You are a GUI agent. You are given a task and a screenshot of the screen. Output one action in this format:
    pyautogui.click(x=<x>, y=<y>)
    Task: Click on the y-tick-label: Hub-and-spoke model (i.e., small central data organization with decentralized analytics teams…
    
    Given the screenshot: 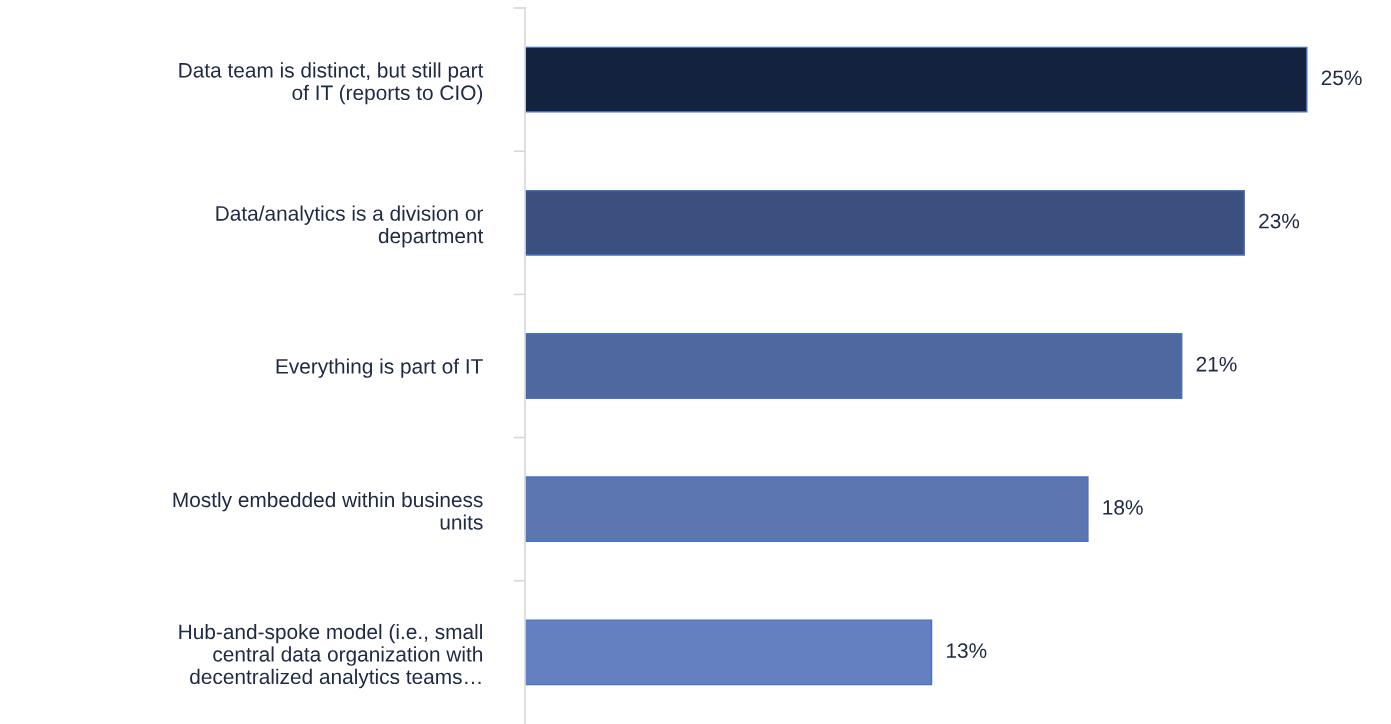 What is the action you would take?
    pyautogui.click(x=330, y=656)
    